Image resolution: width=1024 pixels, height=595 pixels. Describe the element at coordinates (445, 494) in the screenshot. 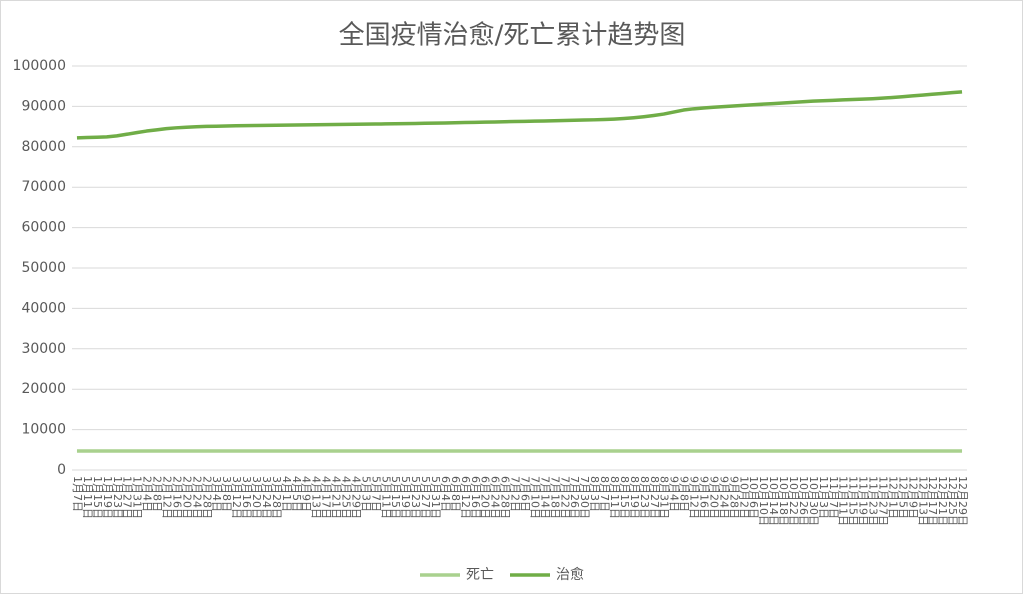

I see `x-tick-label: 6月4日` at that location.